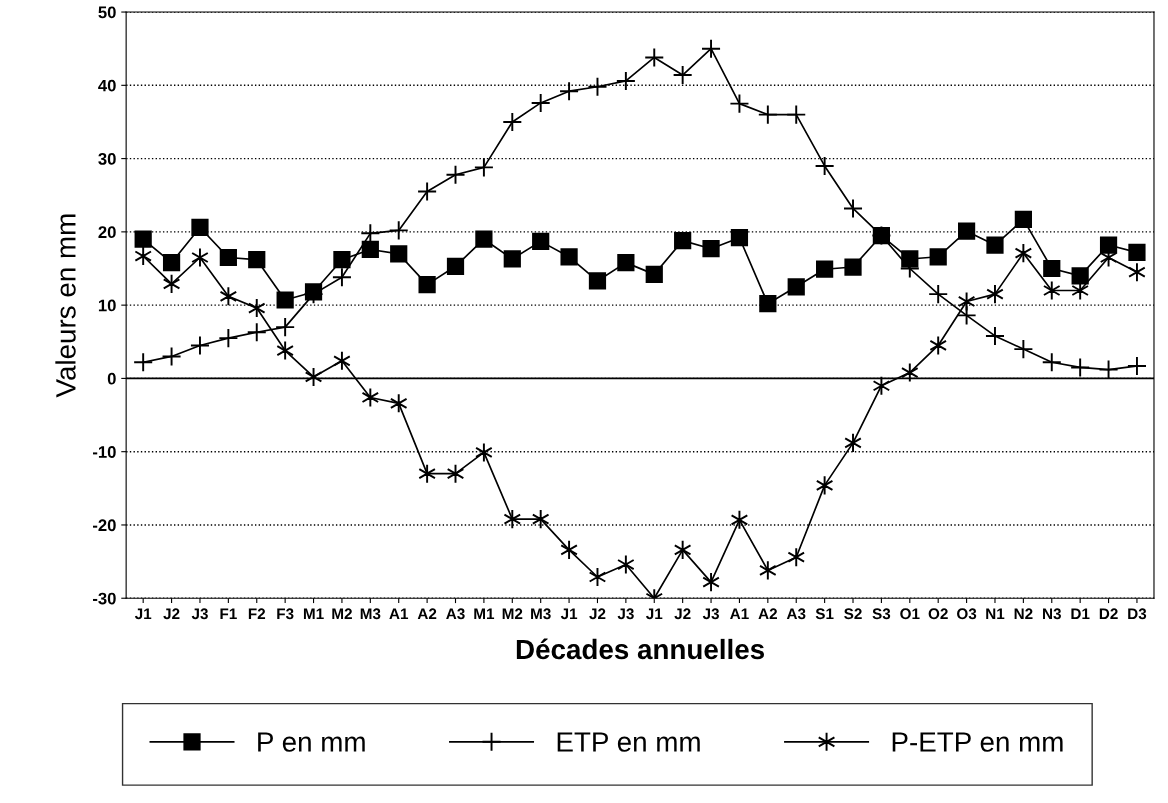  I want to click on x-tick-label: D3, so click(1137, 614).